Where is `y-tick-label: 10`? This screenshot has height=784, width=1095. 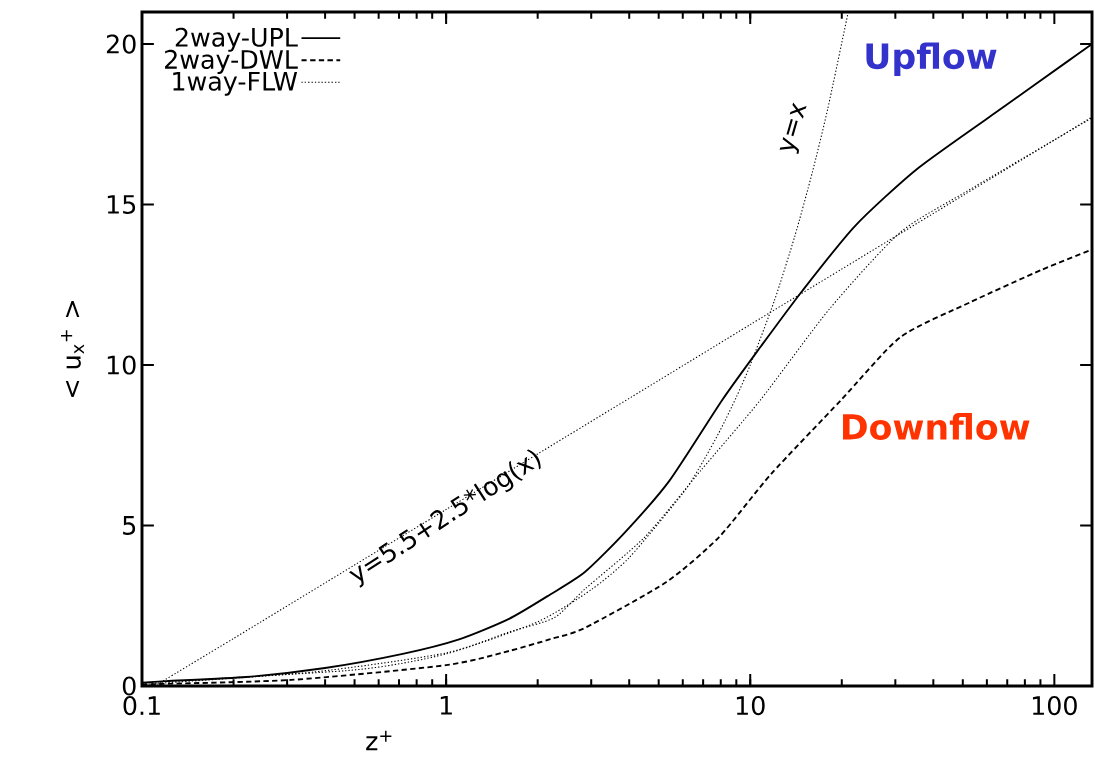 y-tick-label: 10 is located at coordinates (121, 365).